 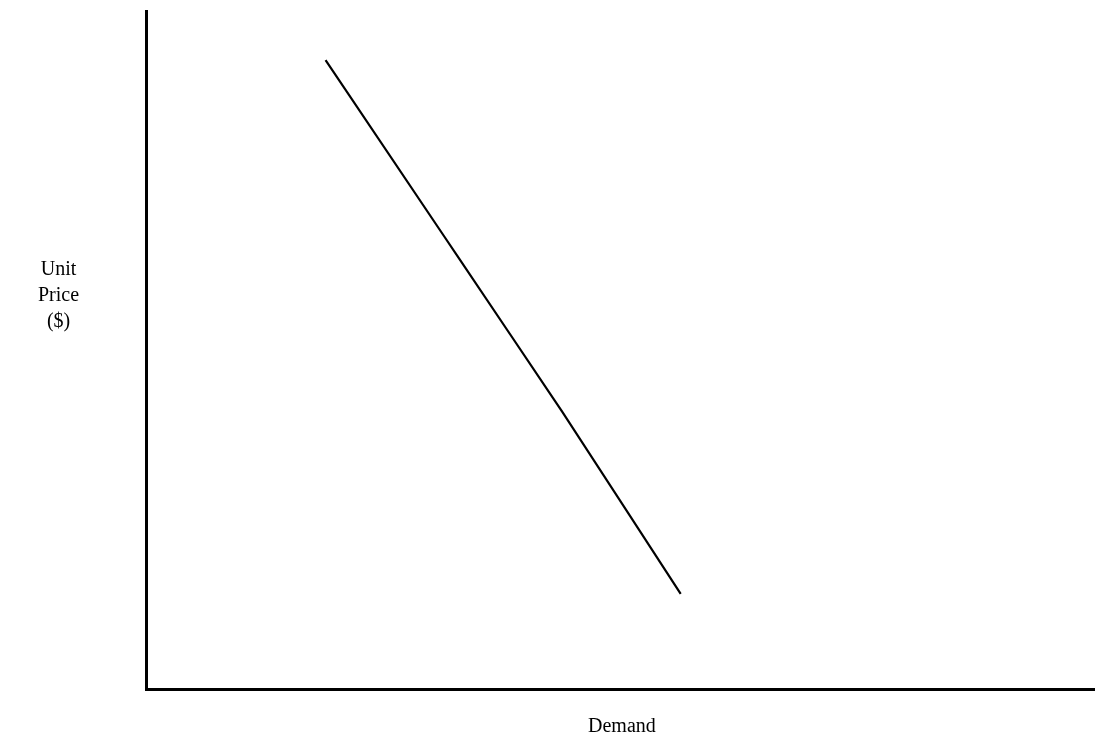 What do you see at coordinates (59, 294) in the screenshot?
I see `y-axis-title: Unit Price ($)` at bounding box center [59, 294].